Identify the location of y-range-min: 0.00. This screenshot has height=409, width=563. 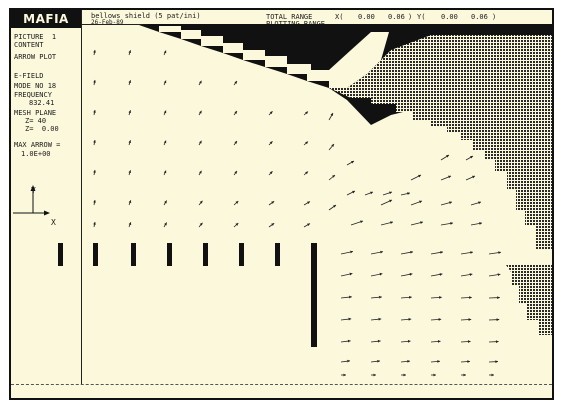
(449, 17).